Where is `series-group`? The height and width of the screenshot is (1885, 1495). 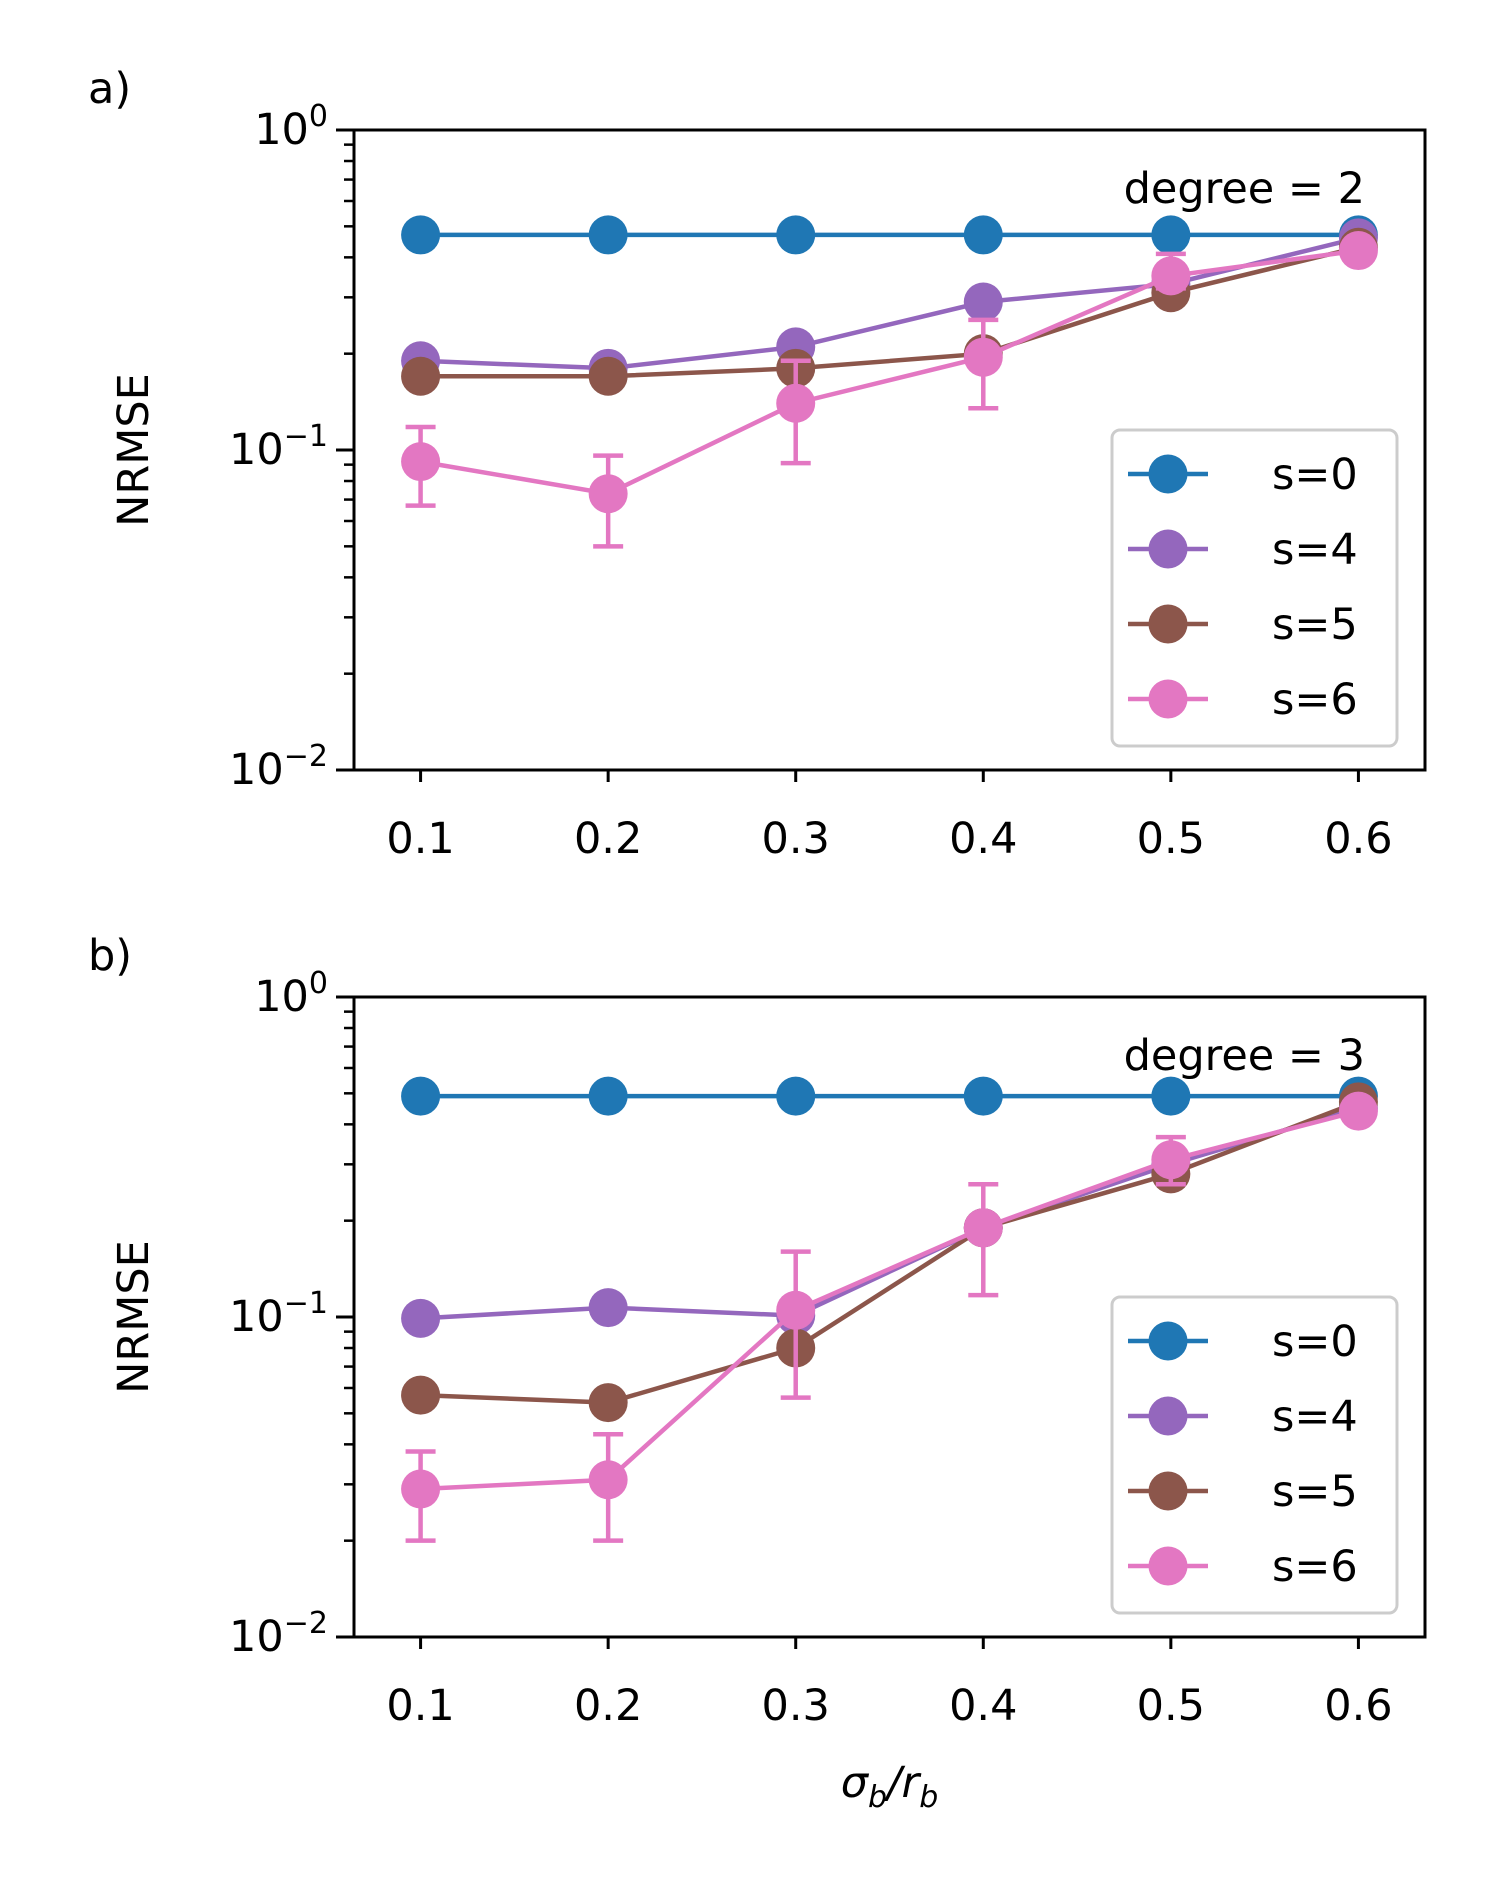
series-group is located at coordinates (889, 382).